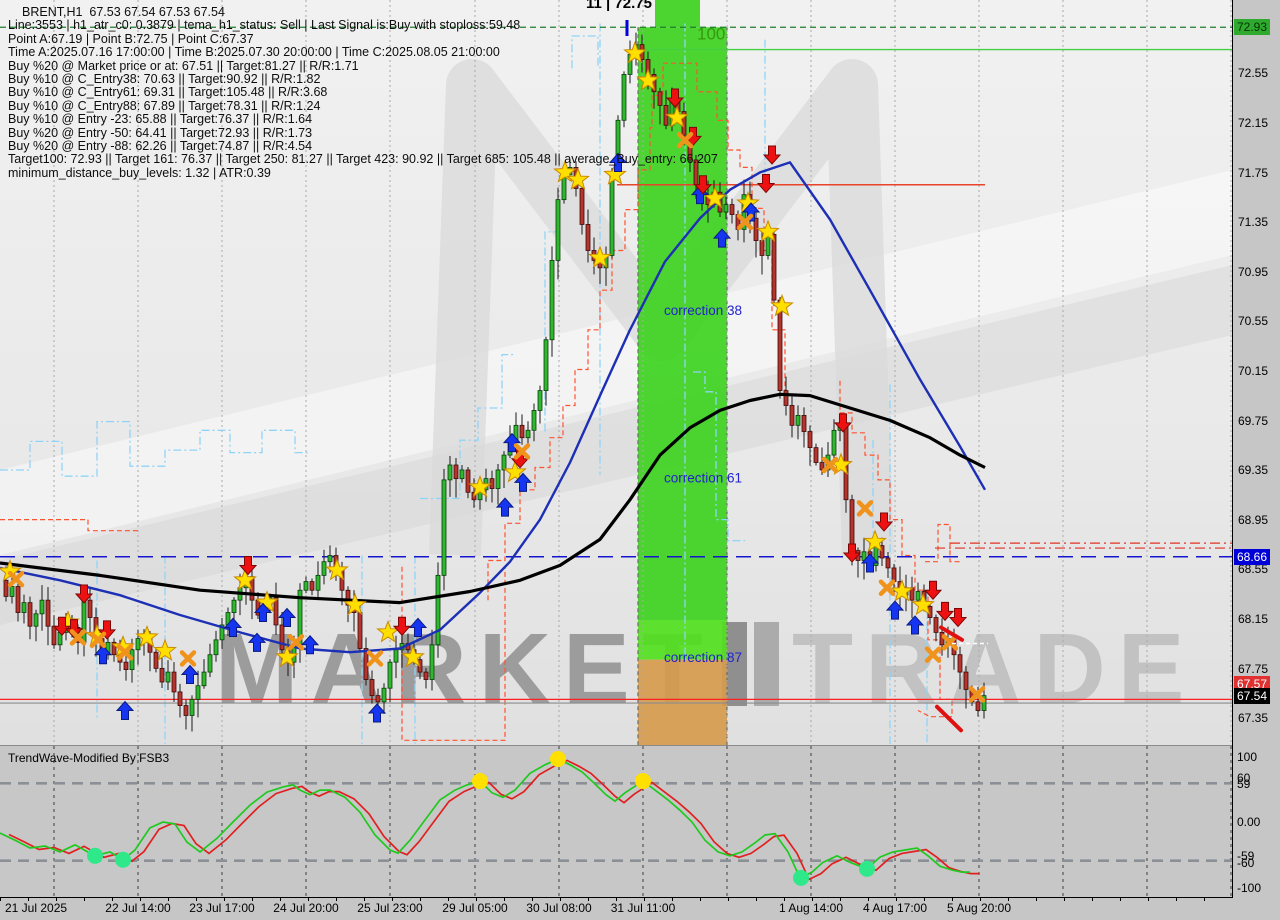 The width and height of the screenshot is (1280, 920). What do you see at coordinates (1252, 27) in the screenshot?
I see `target-price-badge: 72.93` at bounding box center [1252, 27].